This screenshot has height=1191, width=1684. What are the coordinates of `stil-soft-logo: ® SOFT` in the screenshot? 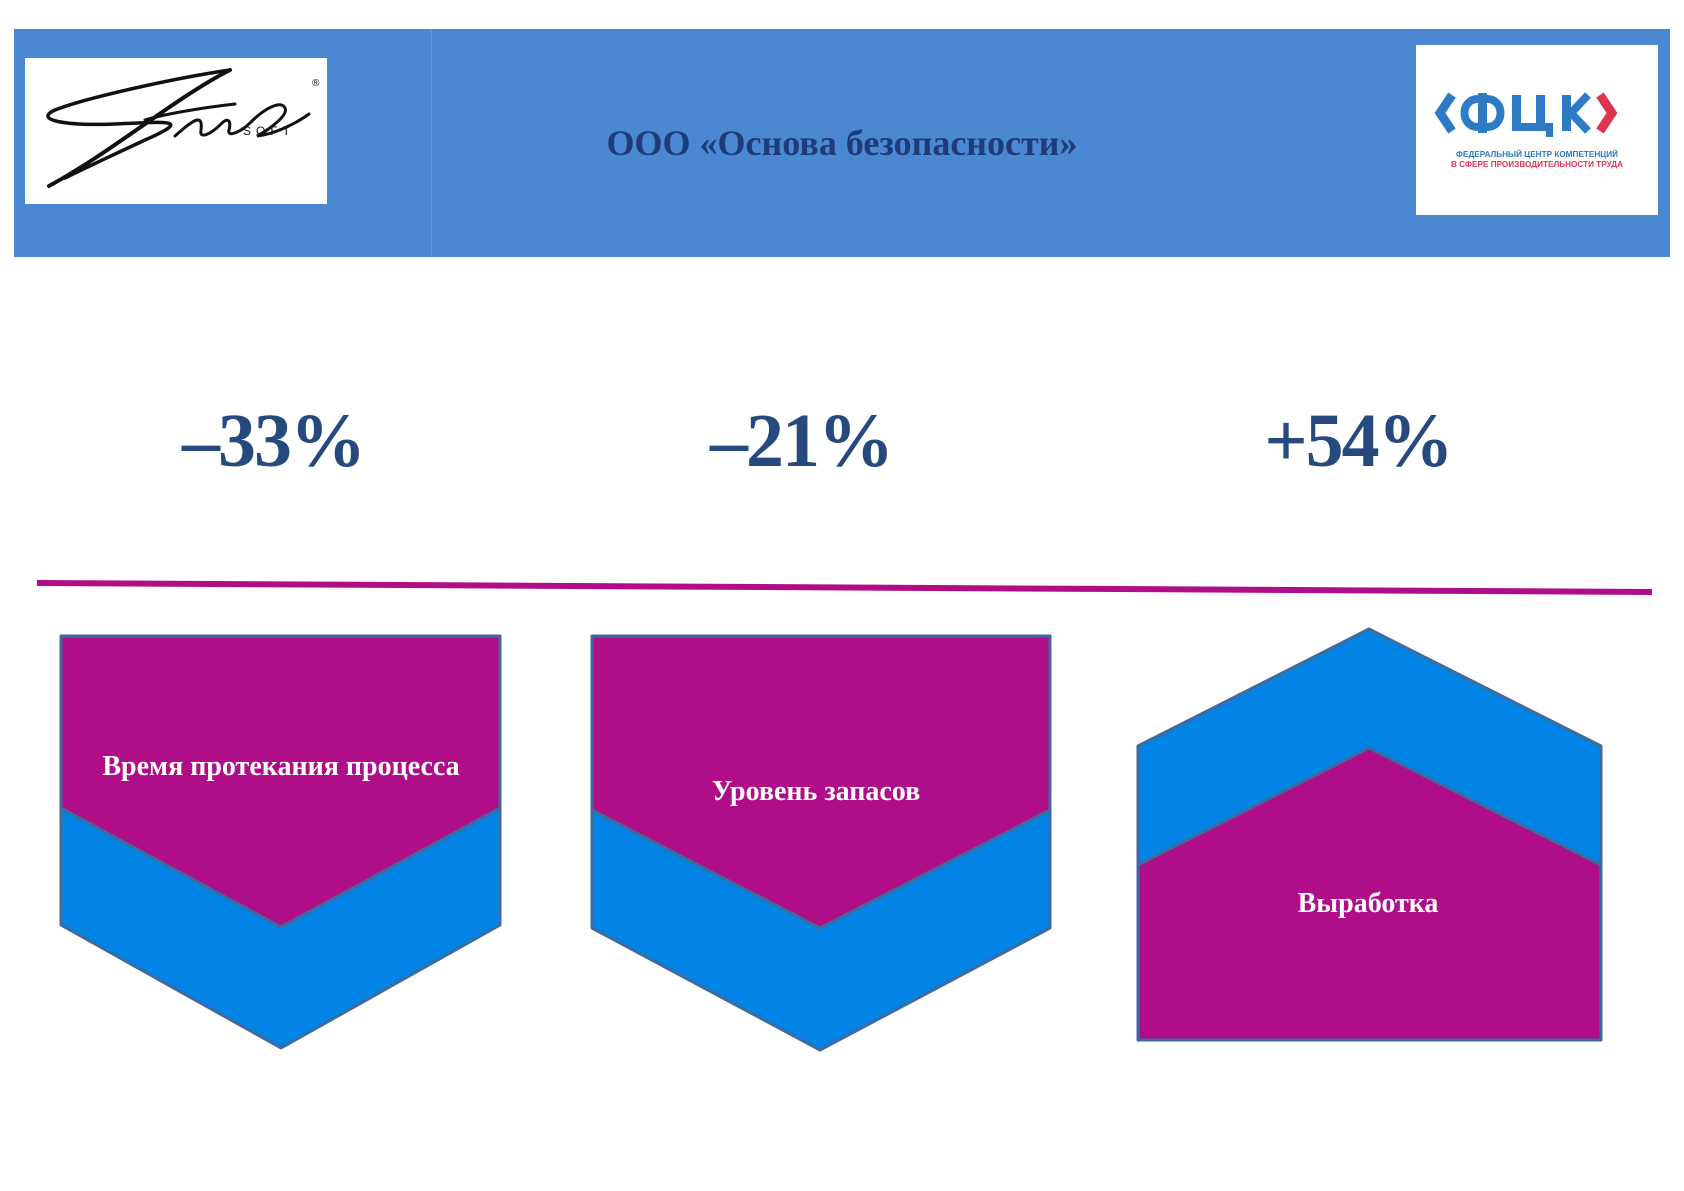 It's located at (176, 131).